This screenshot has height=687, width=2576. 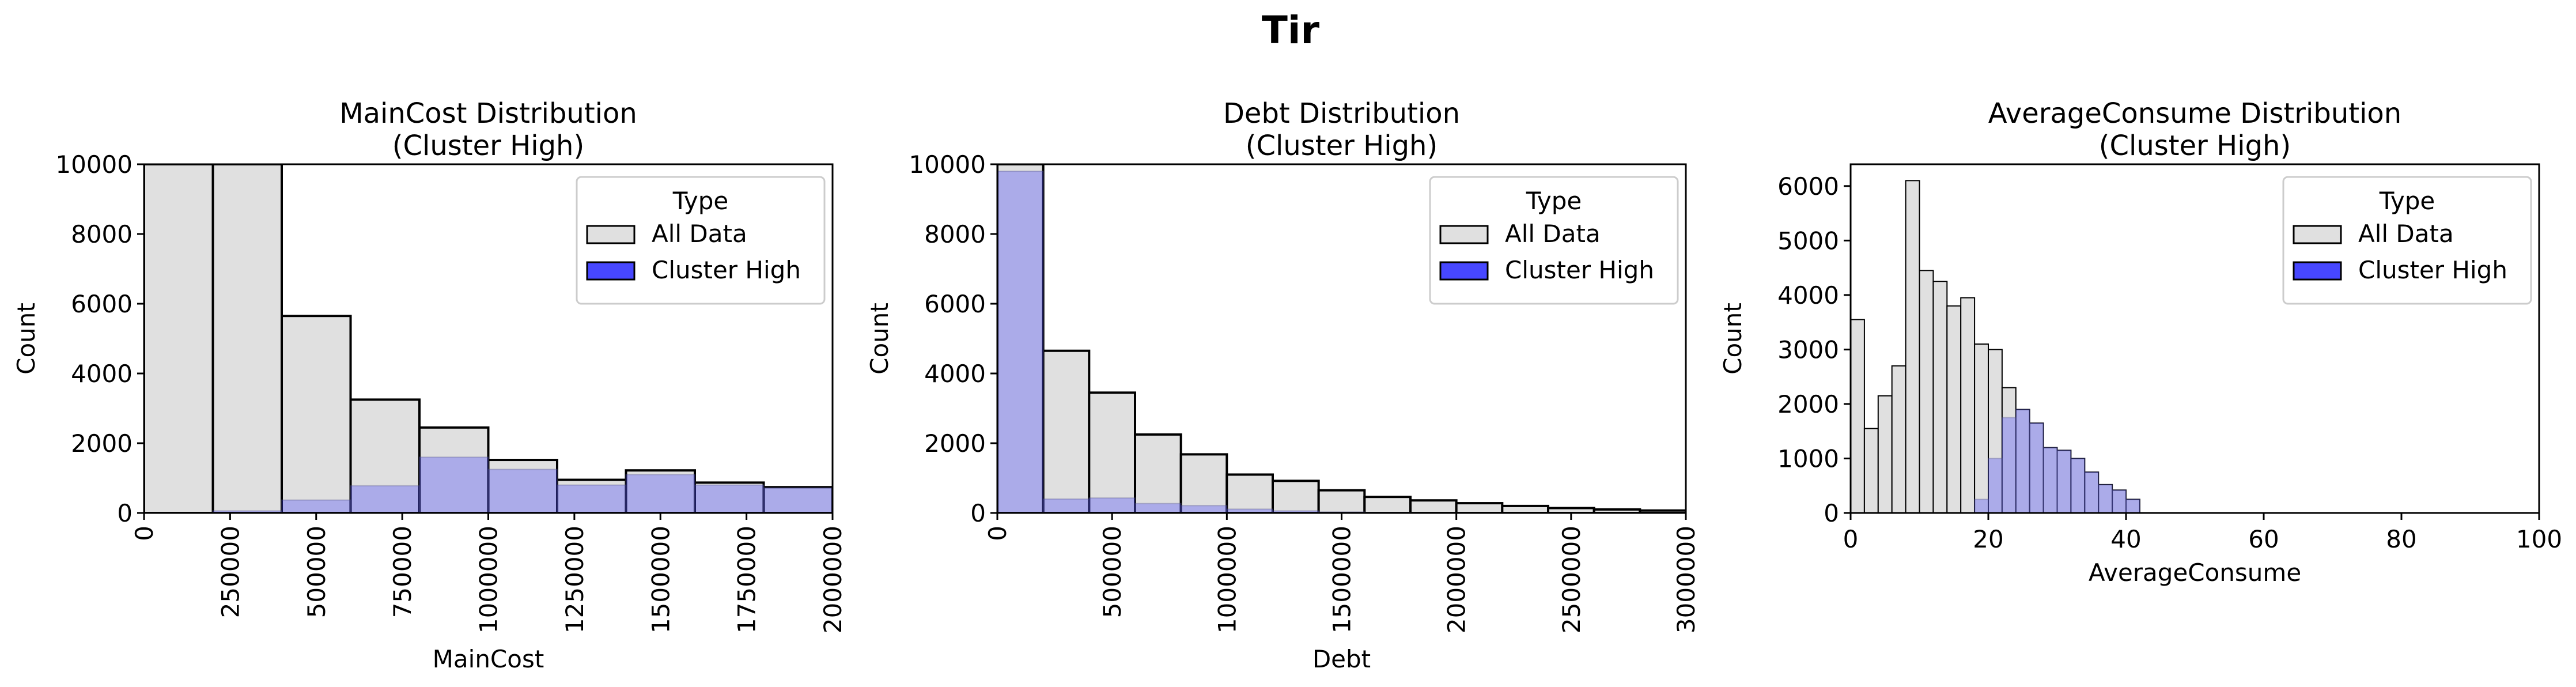 I want to click on x-axis-label: AverageConsume, so click(x=2195, y=573).